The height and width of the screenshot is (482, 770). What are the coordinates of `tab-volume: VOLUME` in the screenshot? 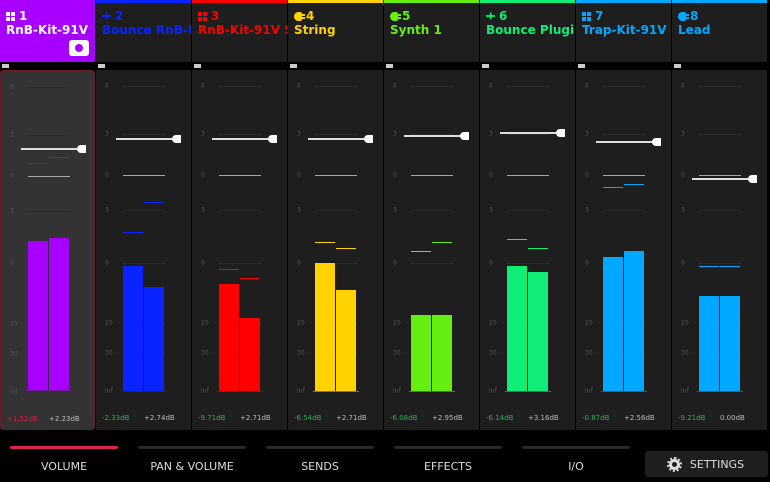 It's located at (64, 459).